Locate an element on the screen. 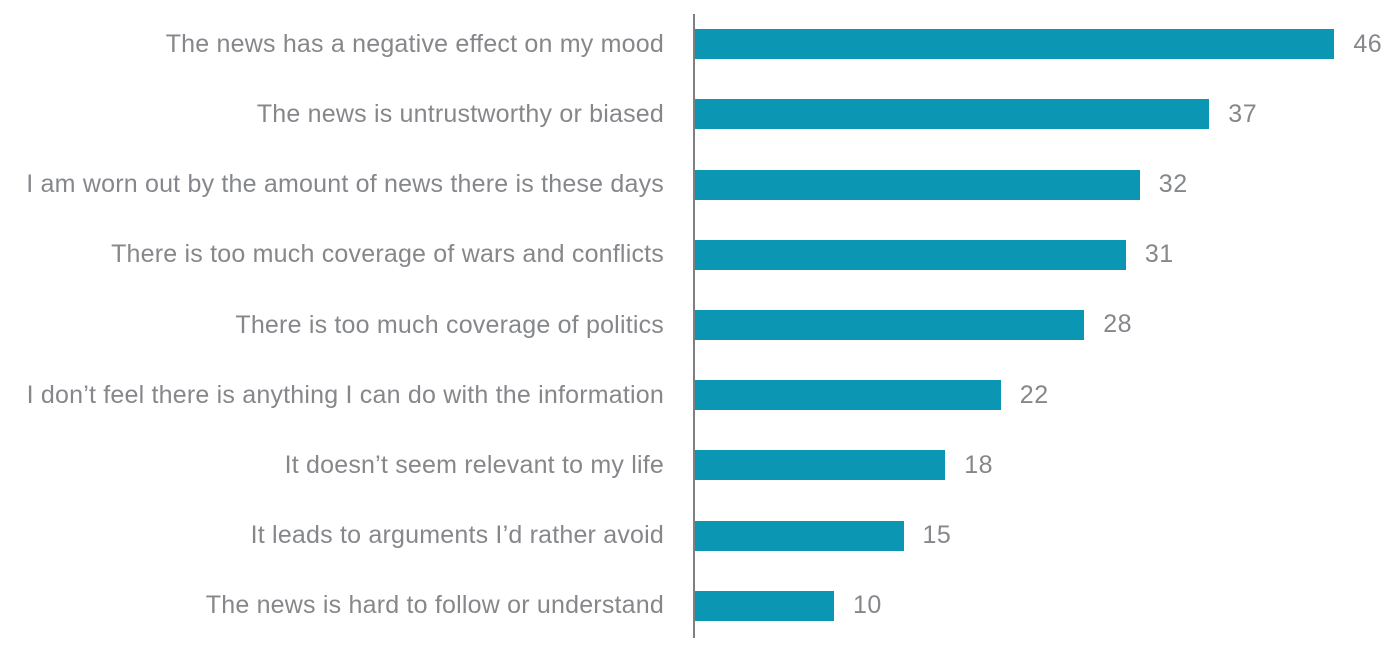 This screenshot has height=650, width=1400. bar-track: 31 is located at coordinates (1039, 254).